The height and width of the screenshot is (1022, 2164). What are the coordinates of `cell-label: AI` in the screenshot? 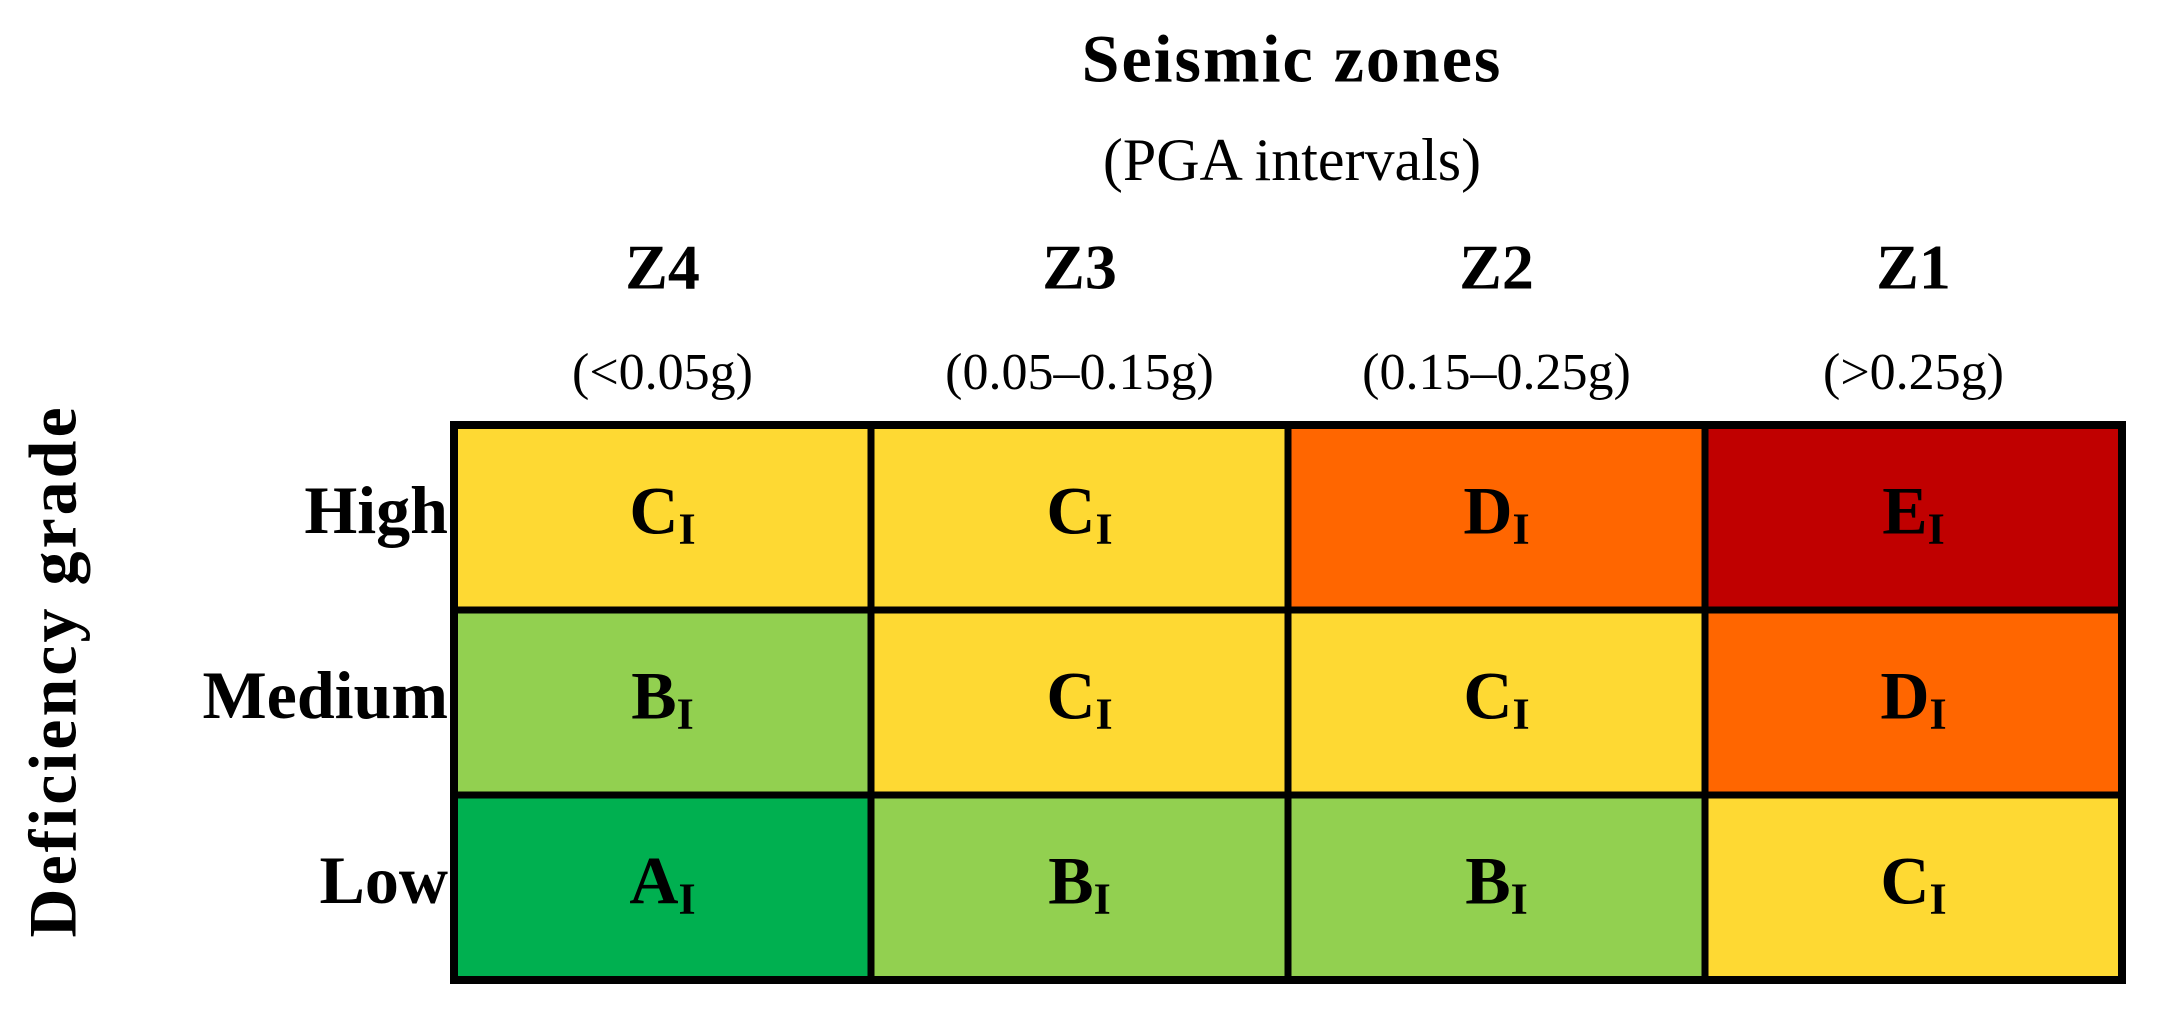 It's located at (662, 882).